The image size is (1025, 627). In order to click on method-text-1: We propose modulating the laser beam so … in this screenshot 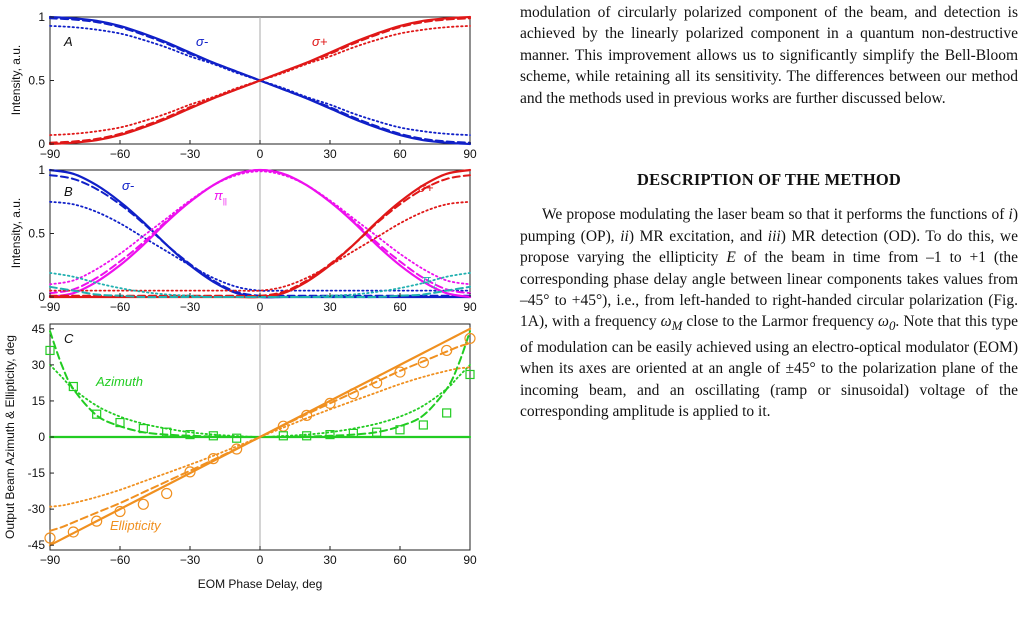, I will do `click(775, 215)`.